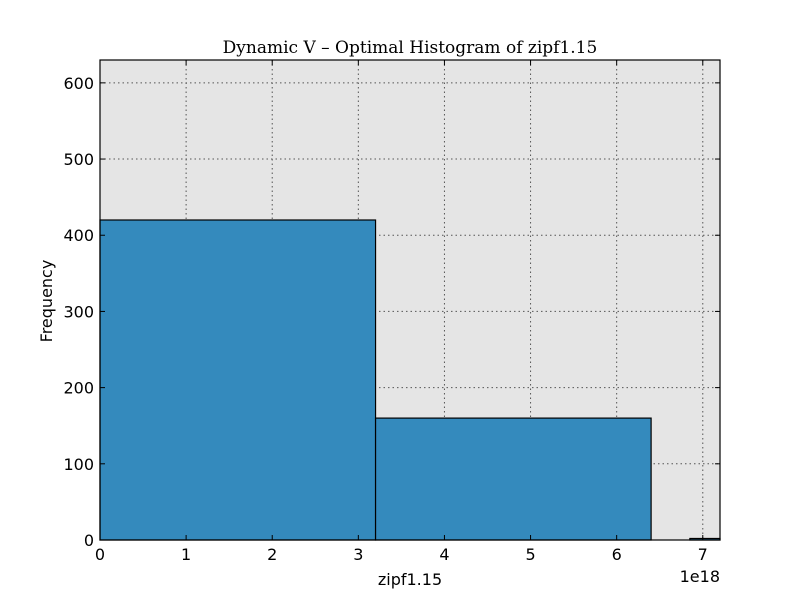  What do you see at coordinates (530, 554) in the screenshot?
I see `x-tick-label-5: 5` at bounding box center [530, 554].